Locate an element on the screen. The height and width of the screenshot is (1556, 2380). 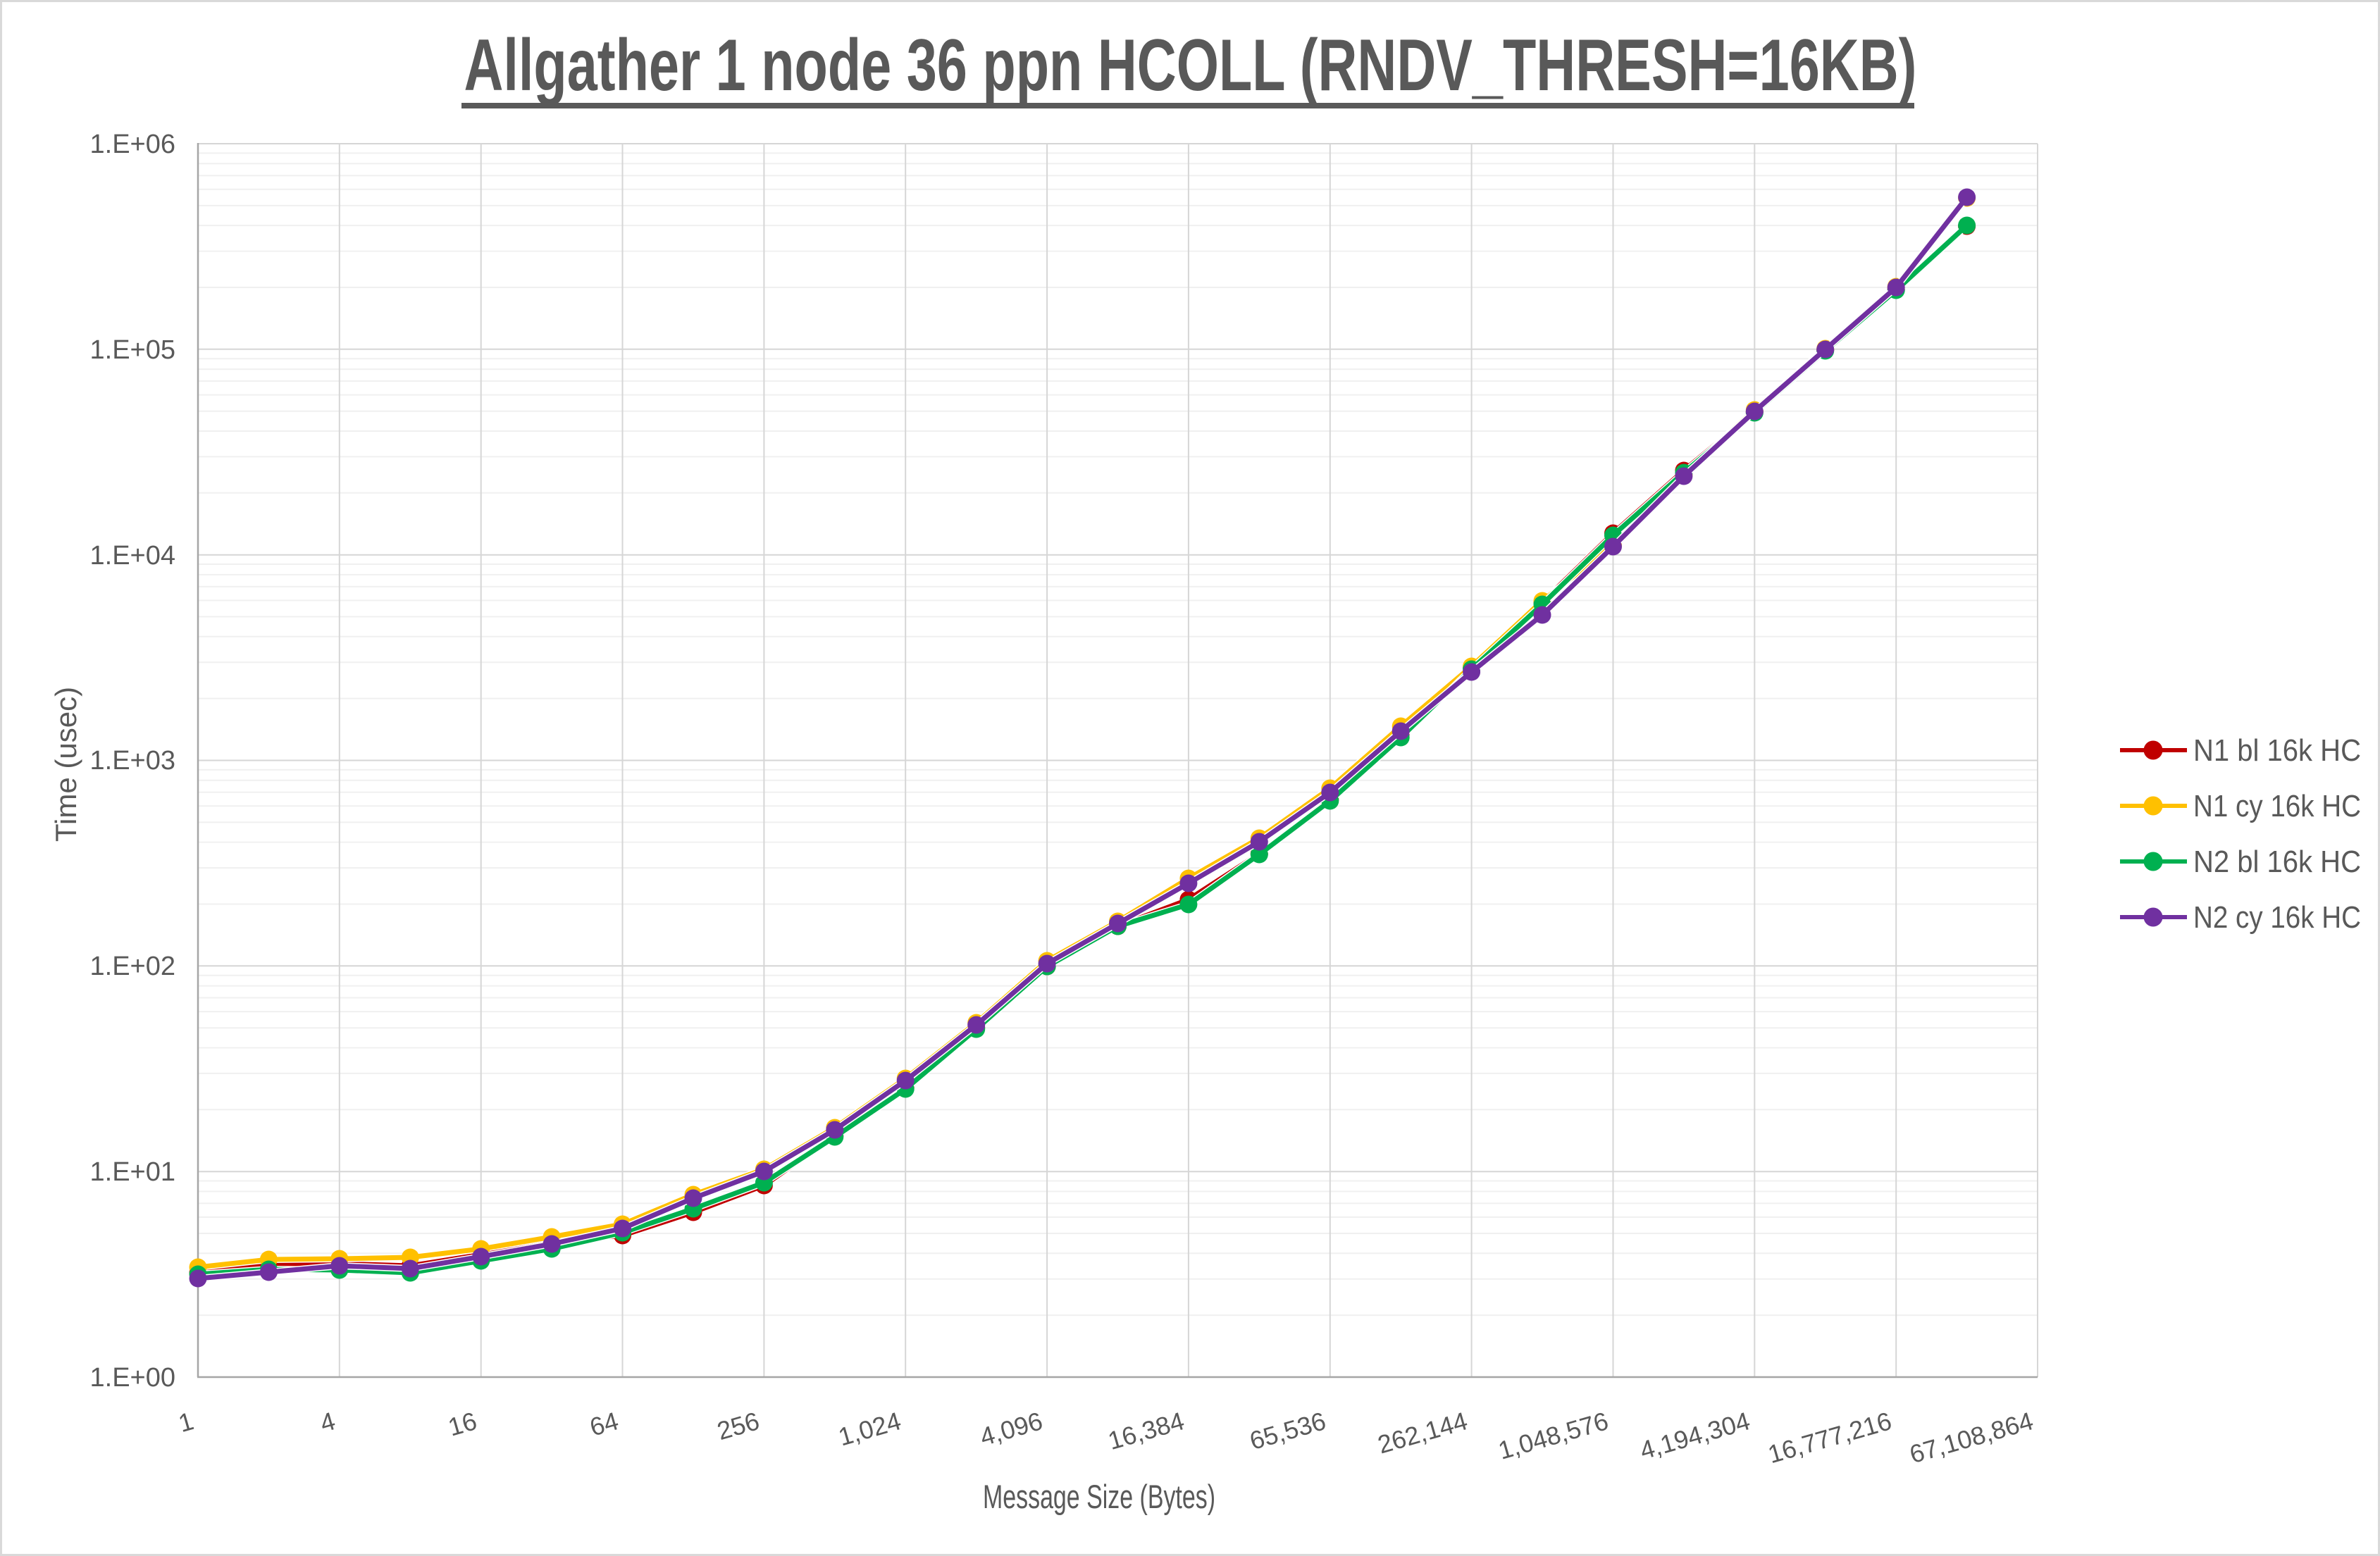
svg-text: 1.E+05 is located at coordinates (133, 350).